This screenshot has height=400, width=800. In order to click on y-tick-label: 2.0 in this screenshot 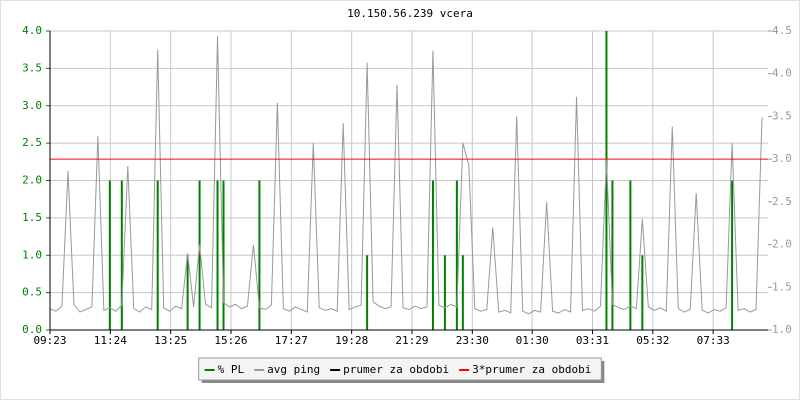, I will do `click(32, 180)`.